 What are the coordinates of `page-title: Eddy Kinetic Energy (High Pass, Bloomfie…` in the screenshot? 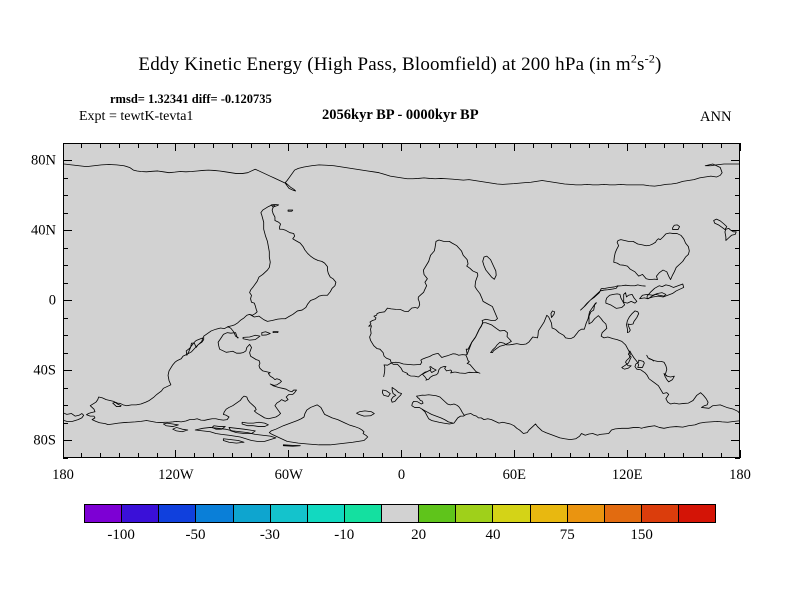 It's located at (400, 63).